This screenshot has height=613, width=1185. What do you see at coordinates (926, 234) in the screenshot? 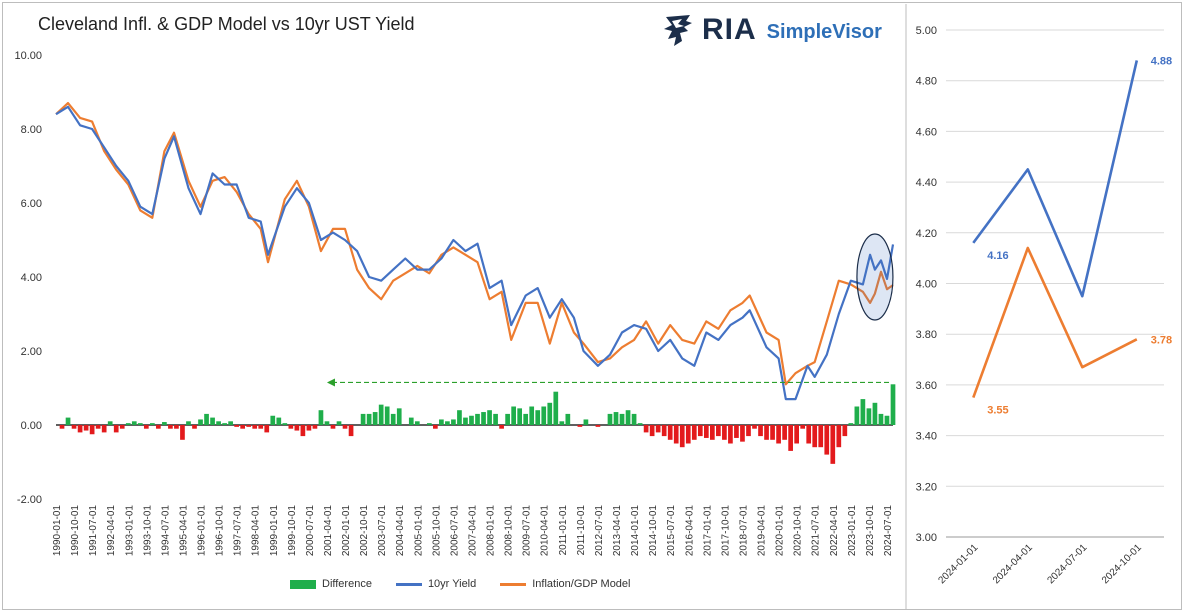
I see `panel-y-tick-label: 4.20` at bounding box center [926, 234].